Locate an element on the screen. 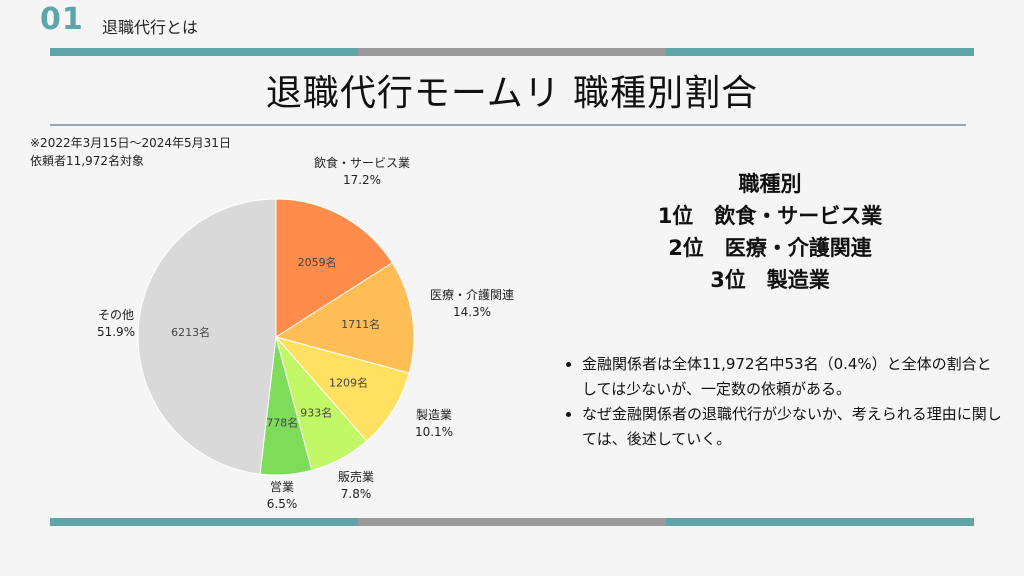 Image resolution: width=1024 pixels, height=576 pixels. slice-percent-label: 14.3% is located at coordinates (472, 312).